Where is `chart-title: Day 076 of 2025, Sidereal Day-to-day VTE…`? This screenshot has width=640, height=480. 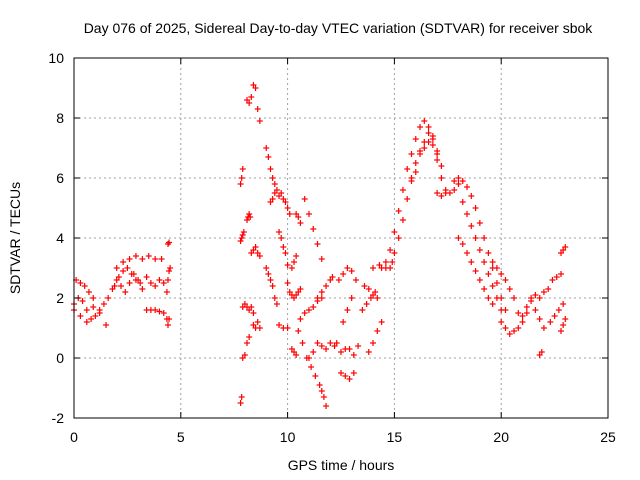
chart-title: Day 076 of 2025, Sidereal Day-to-day VTE… is located at coordinates (339, 28).